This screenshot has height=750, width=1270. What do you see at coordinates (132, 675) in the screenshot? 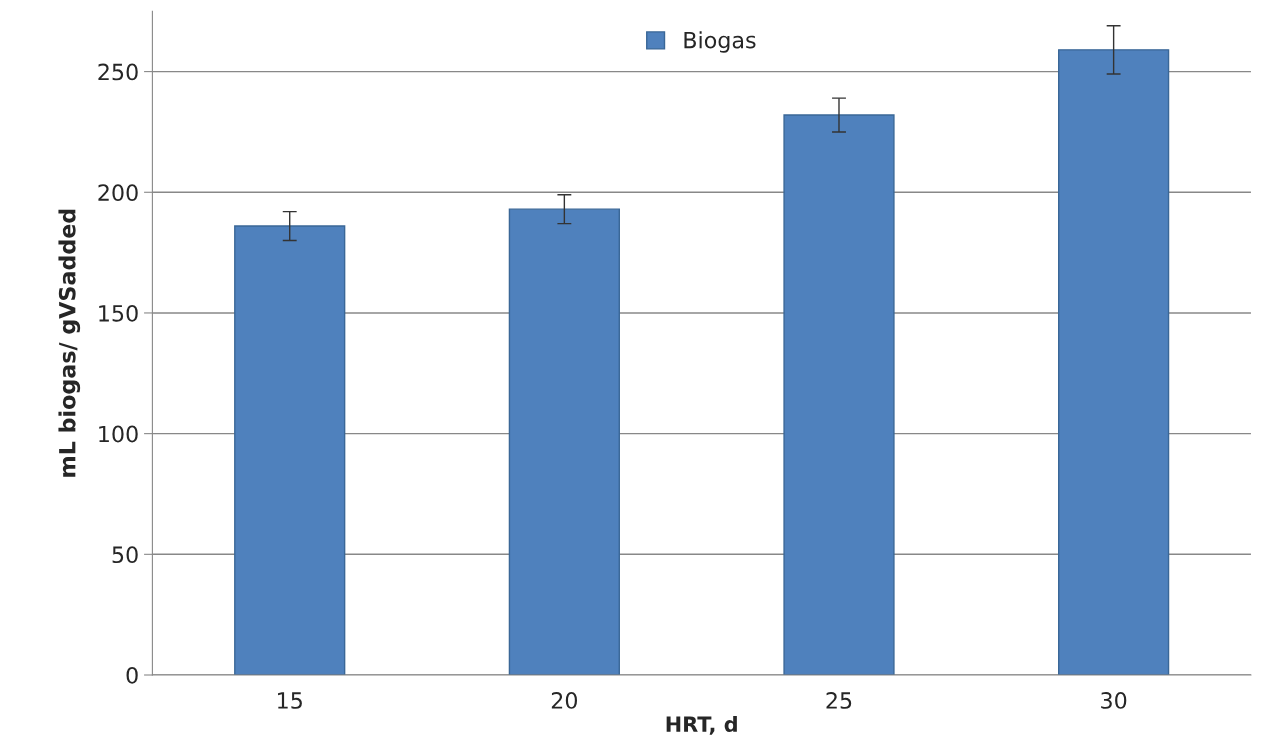
I see `y-tick-label: 0` at bounding box center [132, 675].